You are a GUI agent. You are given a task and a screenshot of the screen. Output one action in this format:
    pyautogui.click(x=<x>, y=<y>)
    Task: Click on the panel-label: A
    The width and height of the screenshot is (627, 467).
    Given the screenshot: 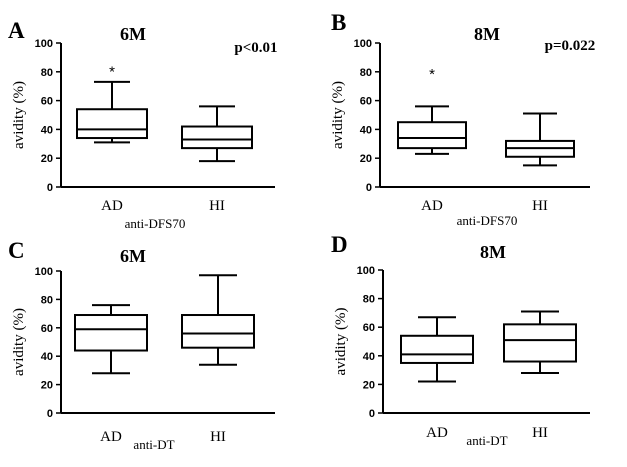 What is the action you would take?
    pyautogui.click(x=16, y=30)
    